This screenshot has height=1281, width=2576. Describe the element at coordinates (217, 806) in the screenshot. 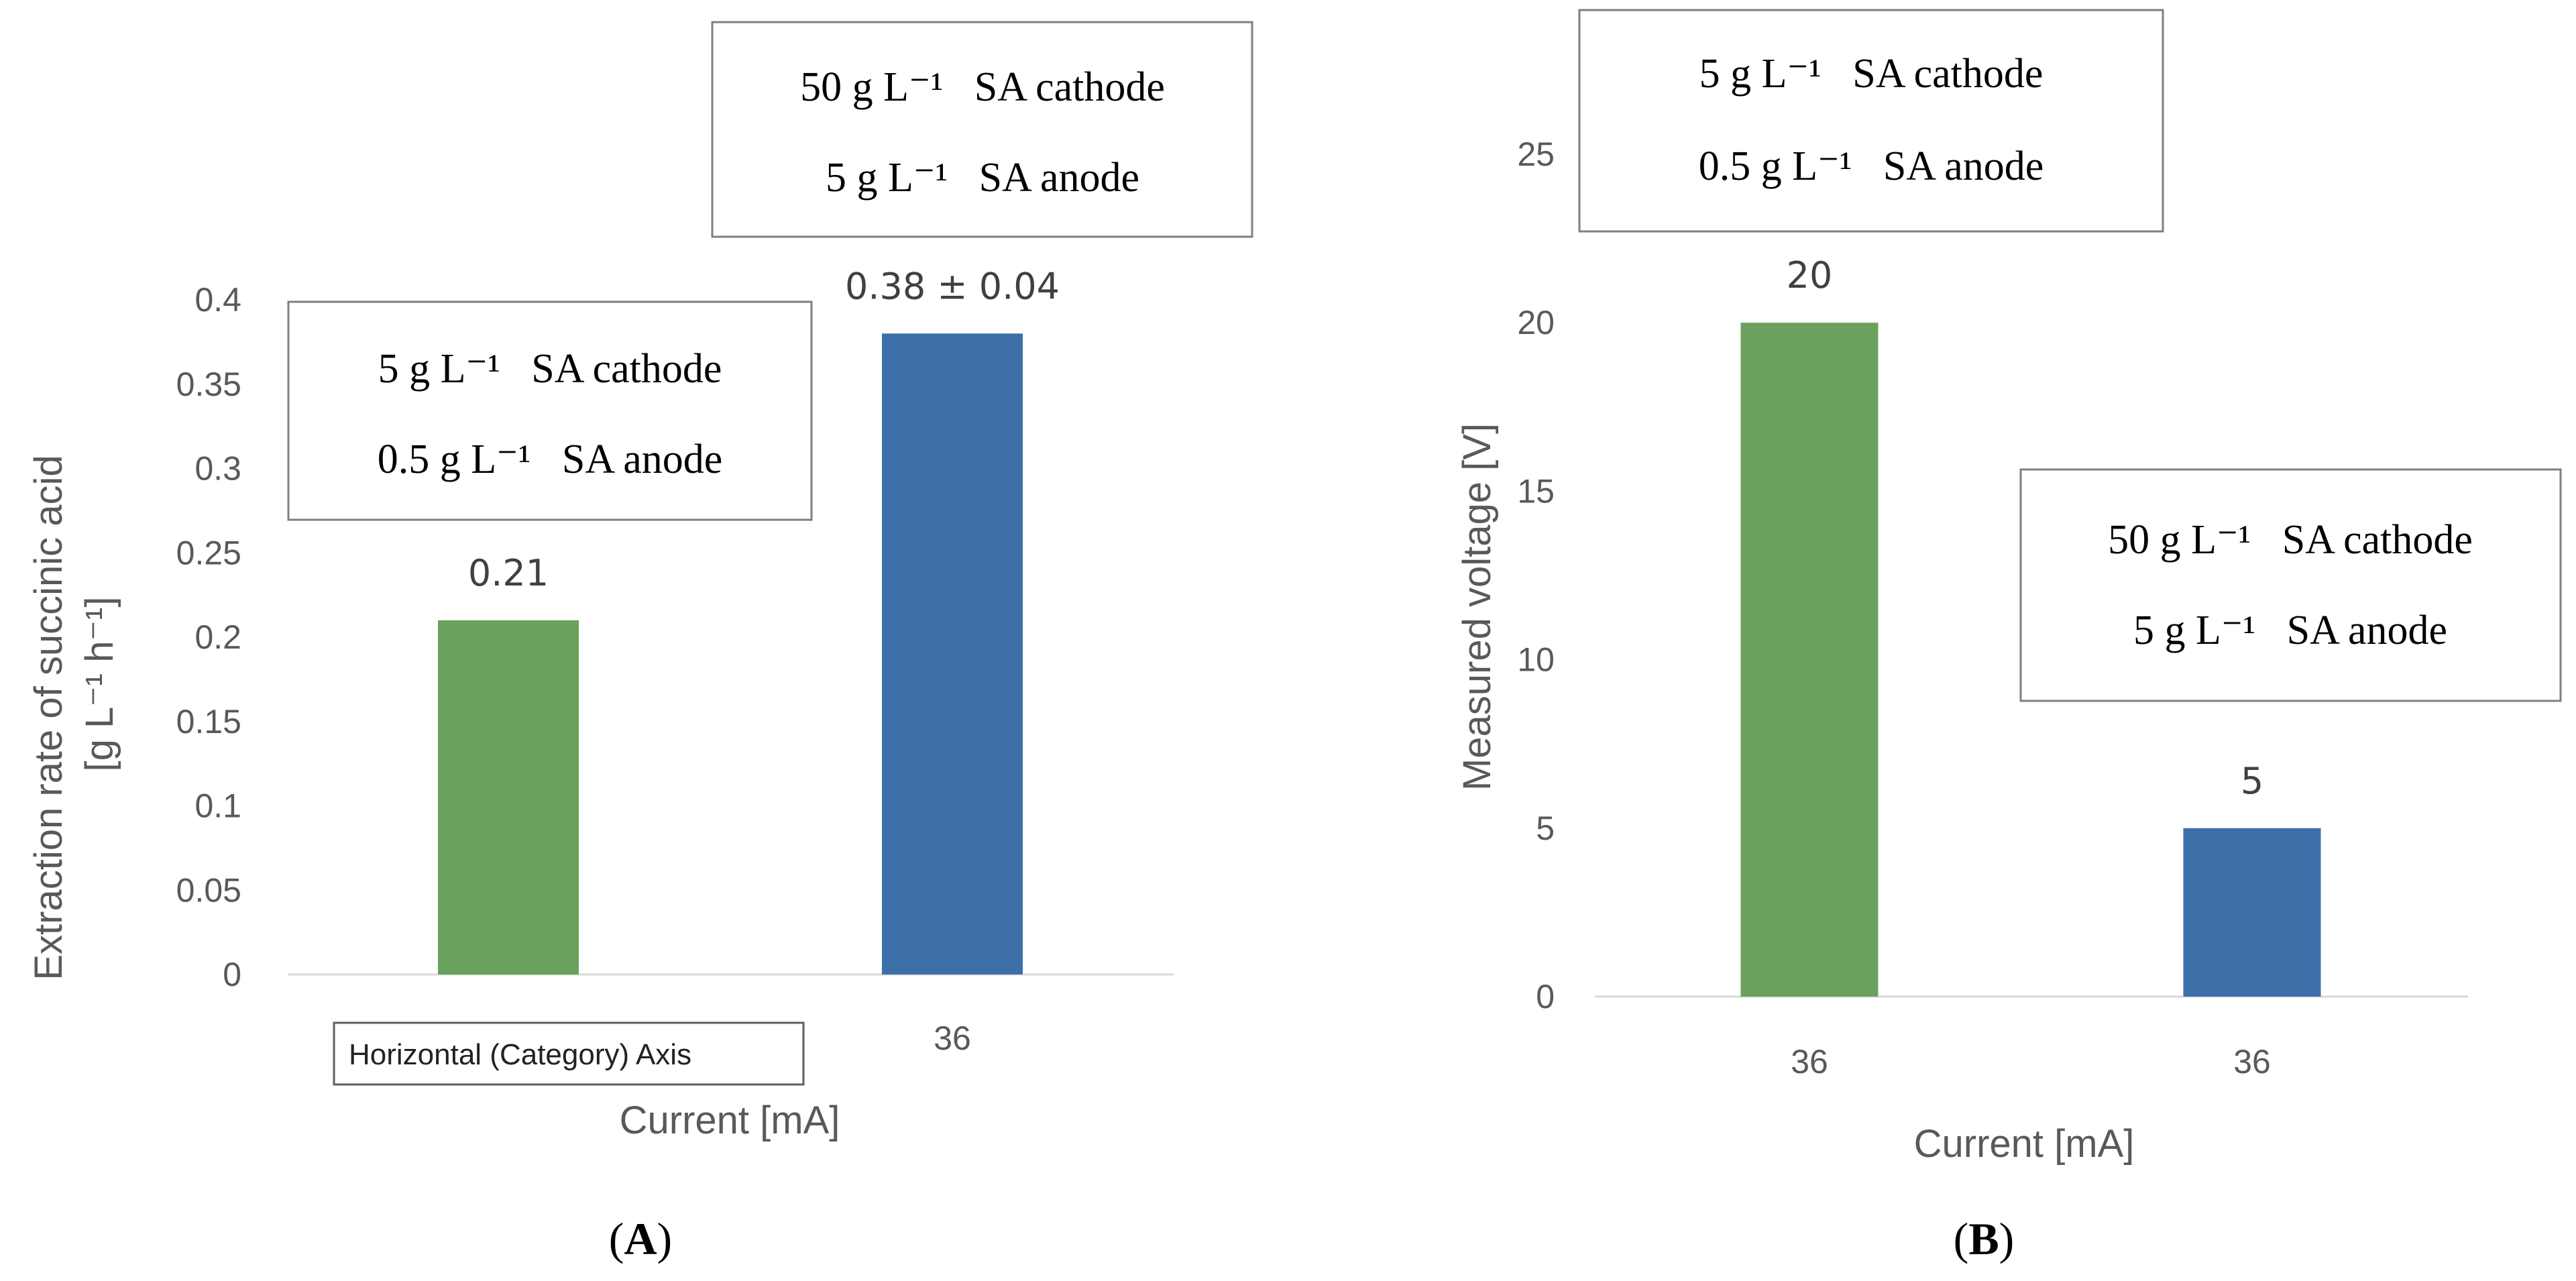

I see `y-tick-label: 0.1` at that location.